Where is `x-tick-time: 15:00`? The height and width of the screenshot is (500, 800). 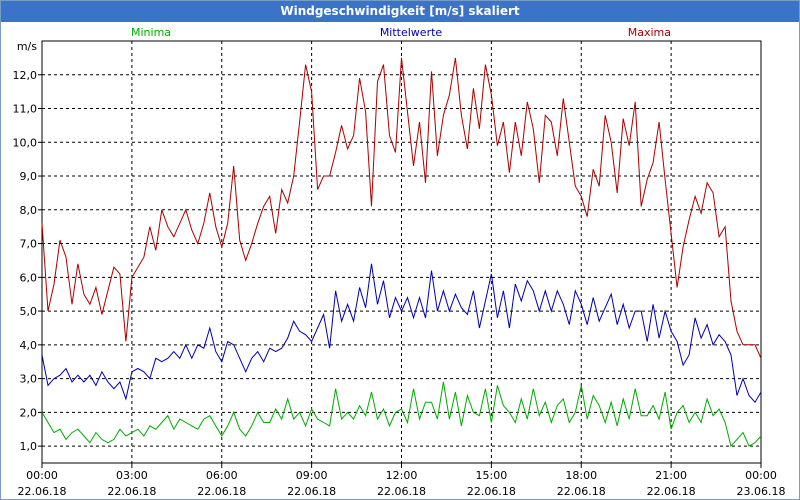
x-tick-time: 15:00 is located at coordinates (492, 475).